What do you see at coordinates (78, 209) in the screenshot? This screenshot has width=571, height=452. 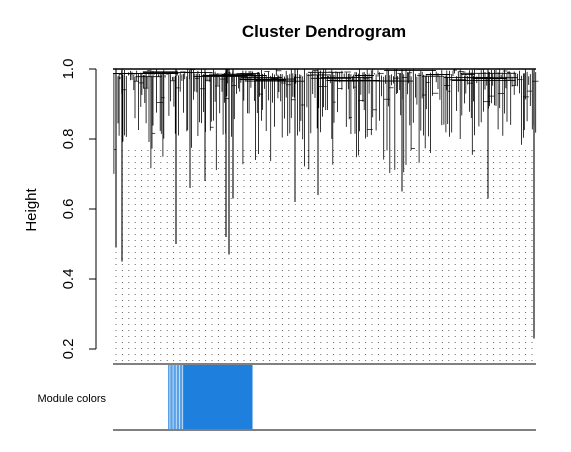 I see `y-axis: 0.2 0.4 0.6 0.8 1.0` at bounding box center [78, 209].